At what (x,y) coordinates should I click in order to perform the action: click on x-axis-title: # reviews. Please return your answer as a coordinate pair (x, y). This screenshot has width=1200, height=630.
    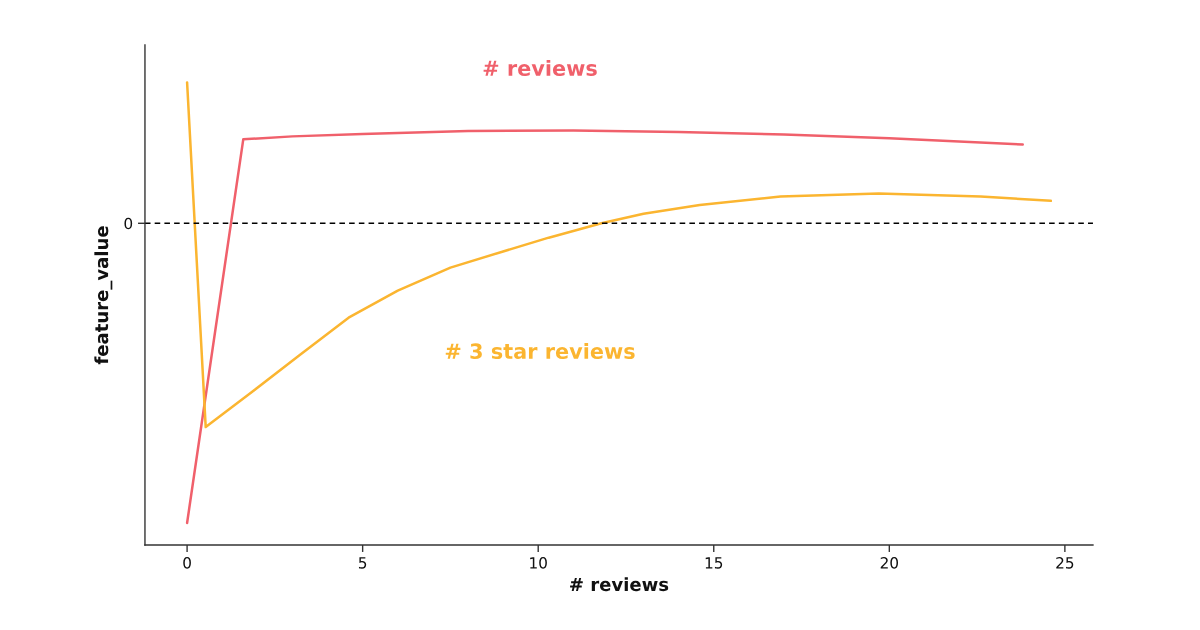
    Looking at the image, I should click on (619, 584).